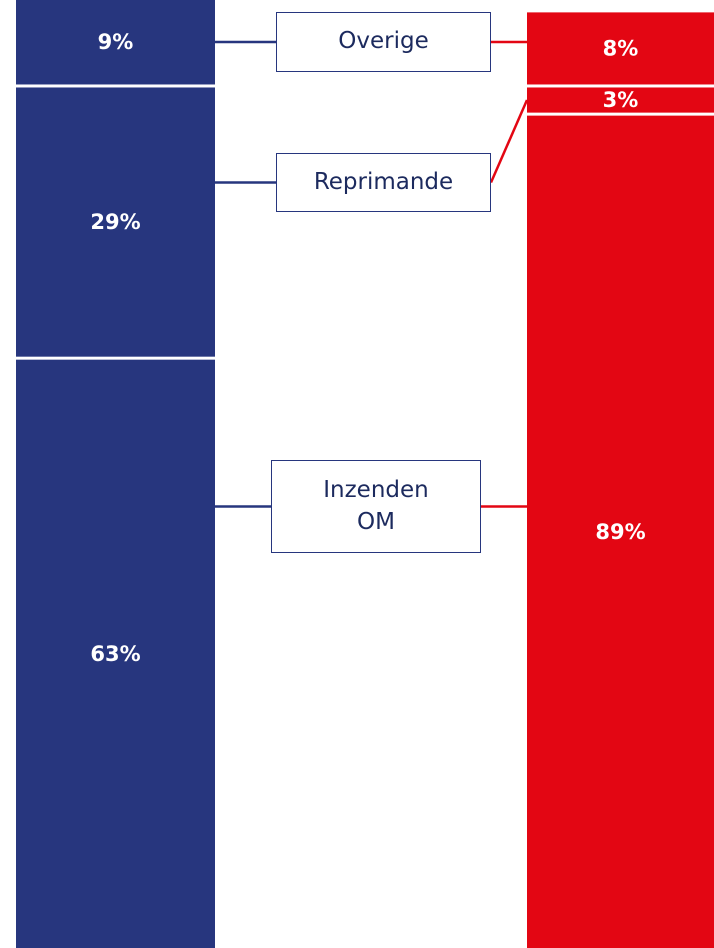 The image size is (714, 948). What do you see at coordinates (509, 141) in the screenshot?
I see `connector` at bounding box center [509, 141].